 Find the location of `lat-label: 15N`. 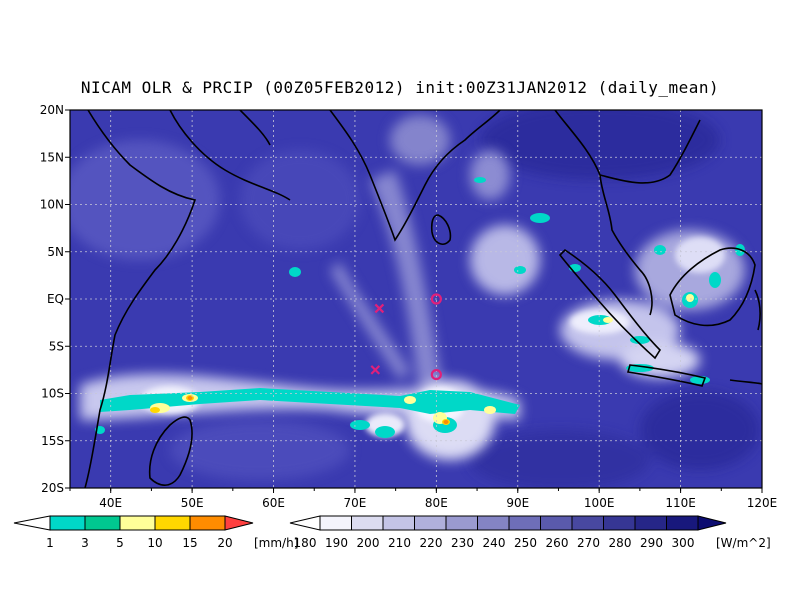

lat-label: 15N is located at coordinates (52, 157).